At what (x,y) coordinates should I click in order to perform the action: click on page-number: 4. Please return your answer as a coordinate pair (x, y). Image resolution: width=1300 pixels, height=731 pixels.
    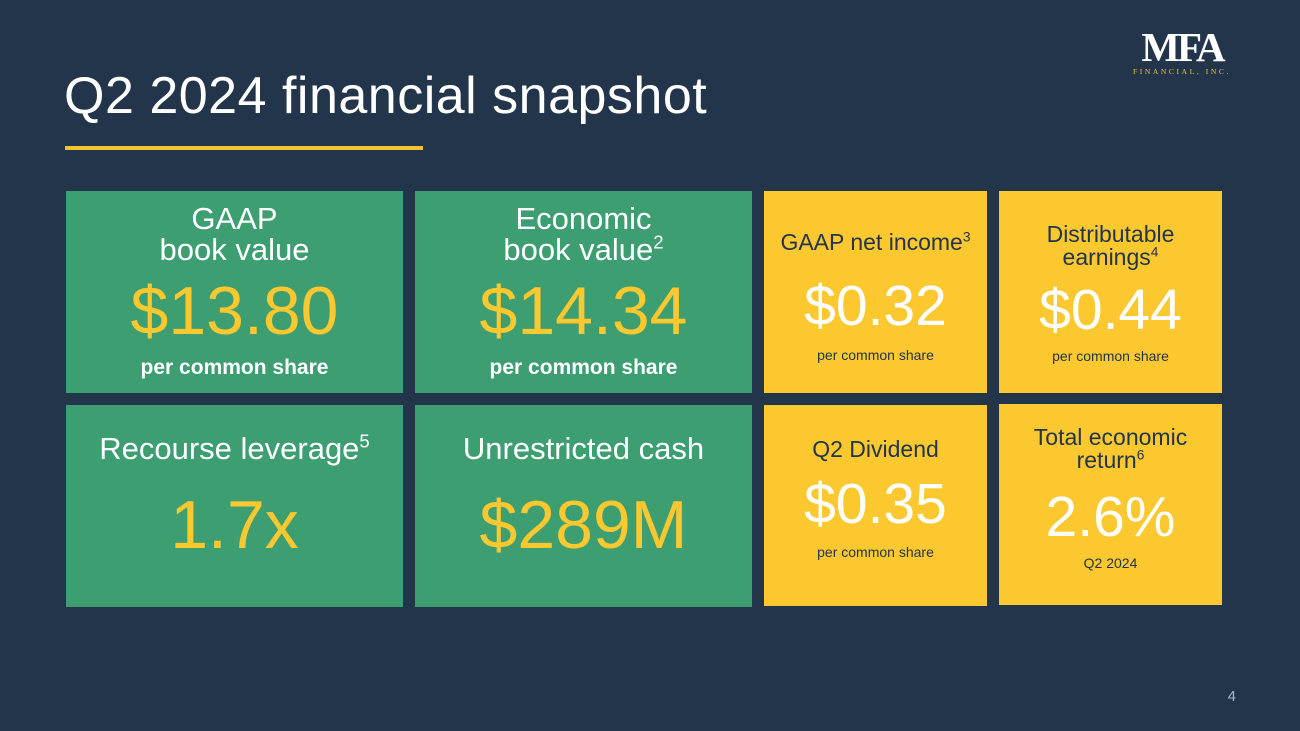
    Looking at the image, I should click on (1231, 696).